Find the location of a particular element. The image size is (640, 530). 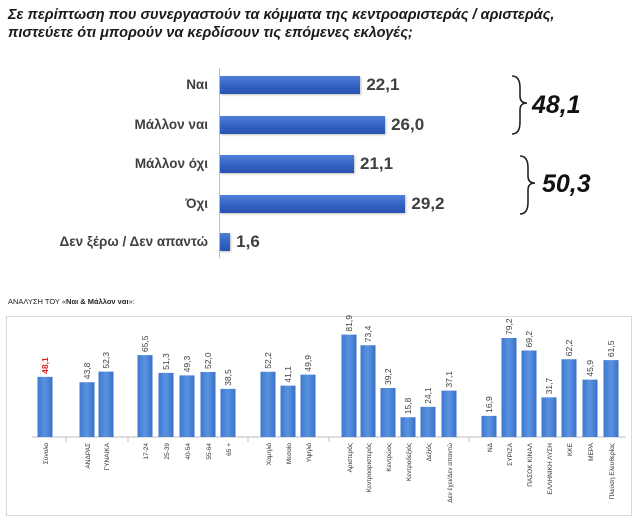

subtitle-bold: Ναι & Μάλλον ναι is located at coordinates (97, 301).